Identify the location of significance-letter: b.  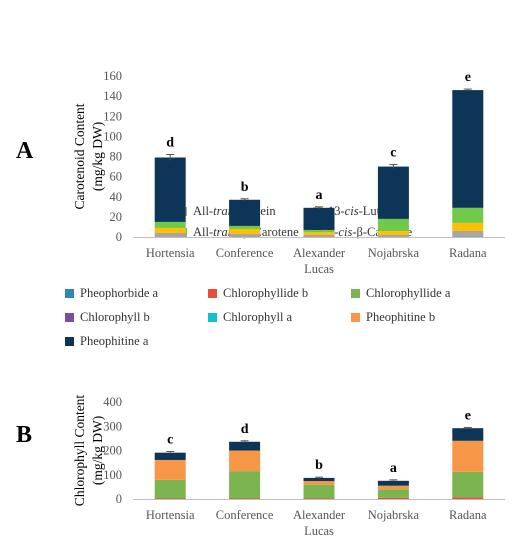
(319, 465).